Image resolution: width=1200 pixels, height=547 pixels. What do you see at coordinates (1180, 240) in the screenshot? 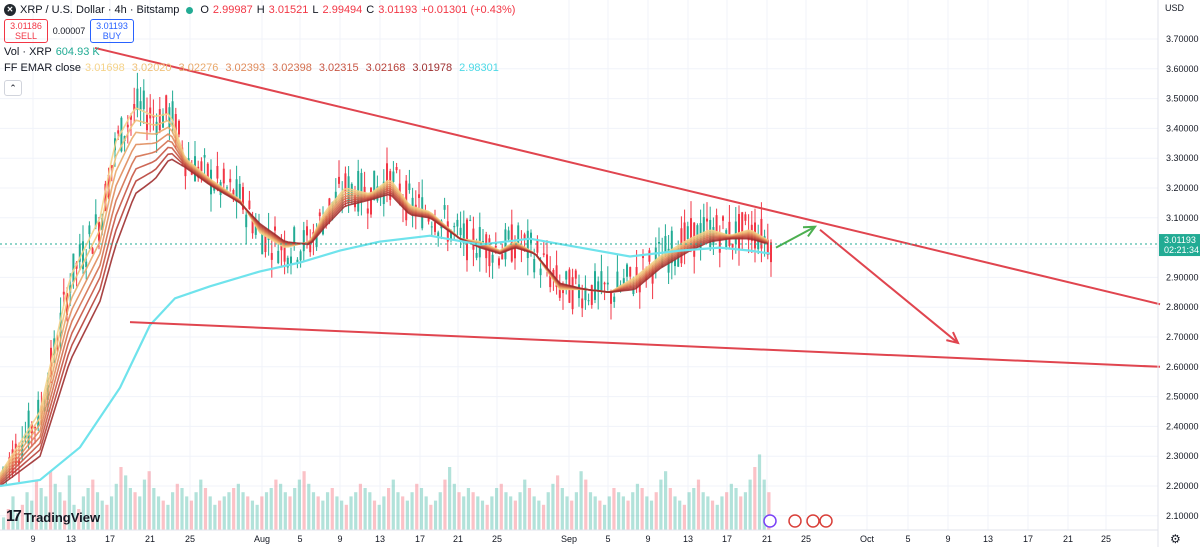
I see `current-price-label: 3.01193` at bounding box center [1180, 240].